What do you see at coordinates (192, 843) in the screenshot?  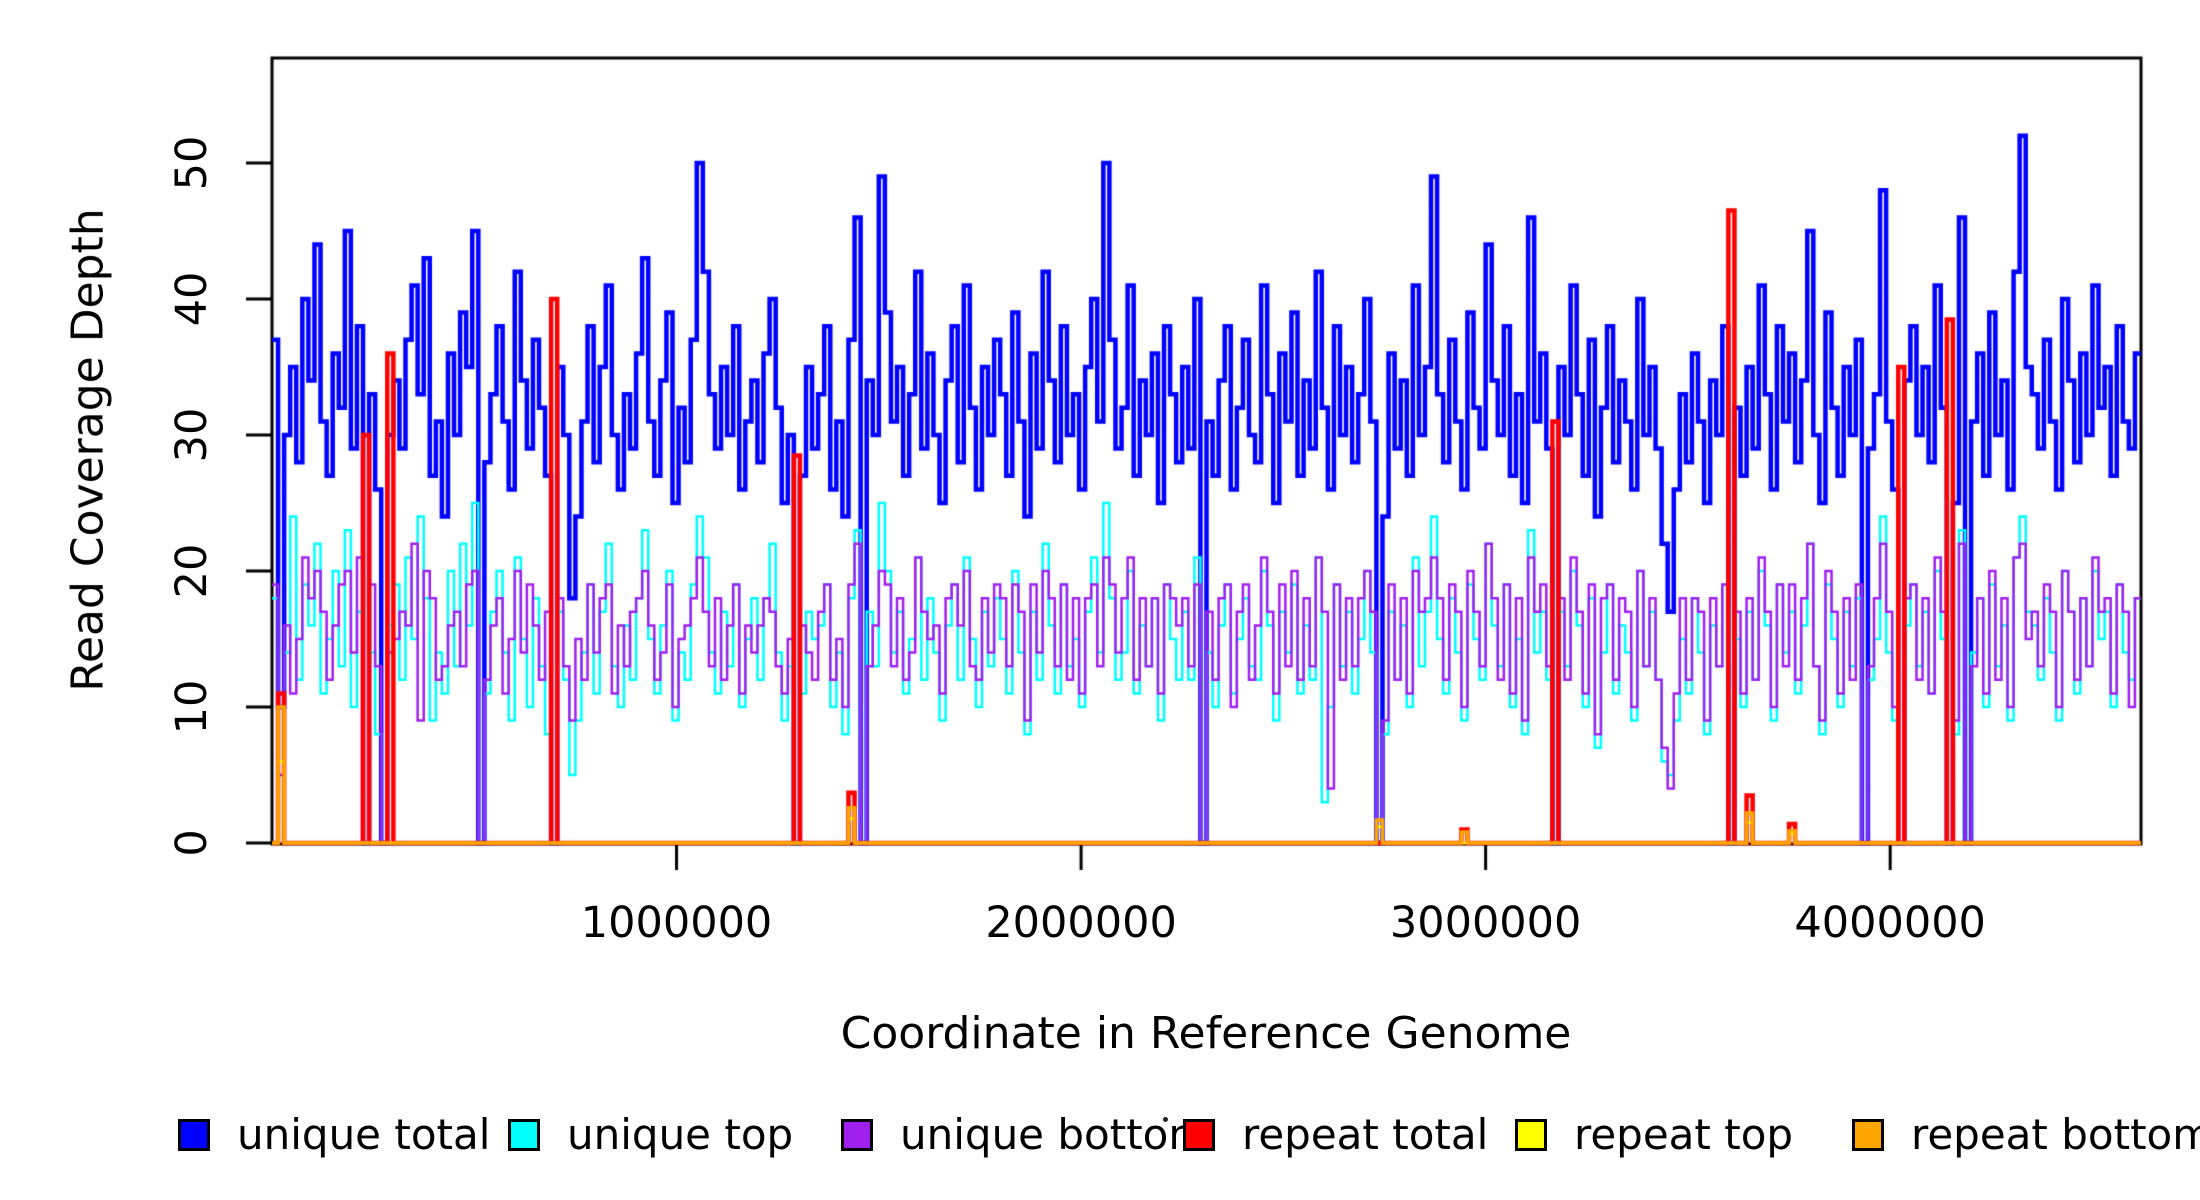 I see `y-tick-label-0: 0` at bounding box center [192, 843].